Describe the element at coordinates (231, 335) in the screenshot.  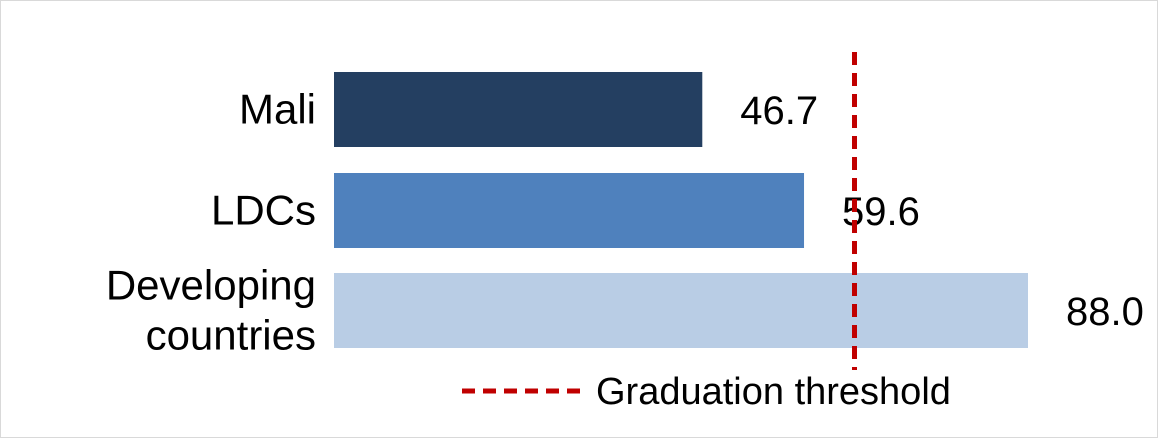
I see `category-label-2-line-1: countries` at that location.